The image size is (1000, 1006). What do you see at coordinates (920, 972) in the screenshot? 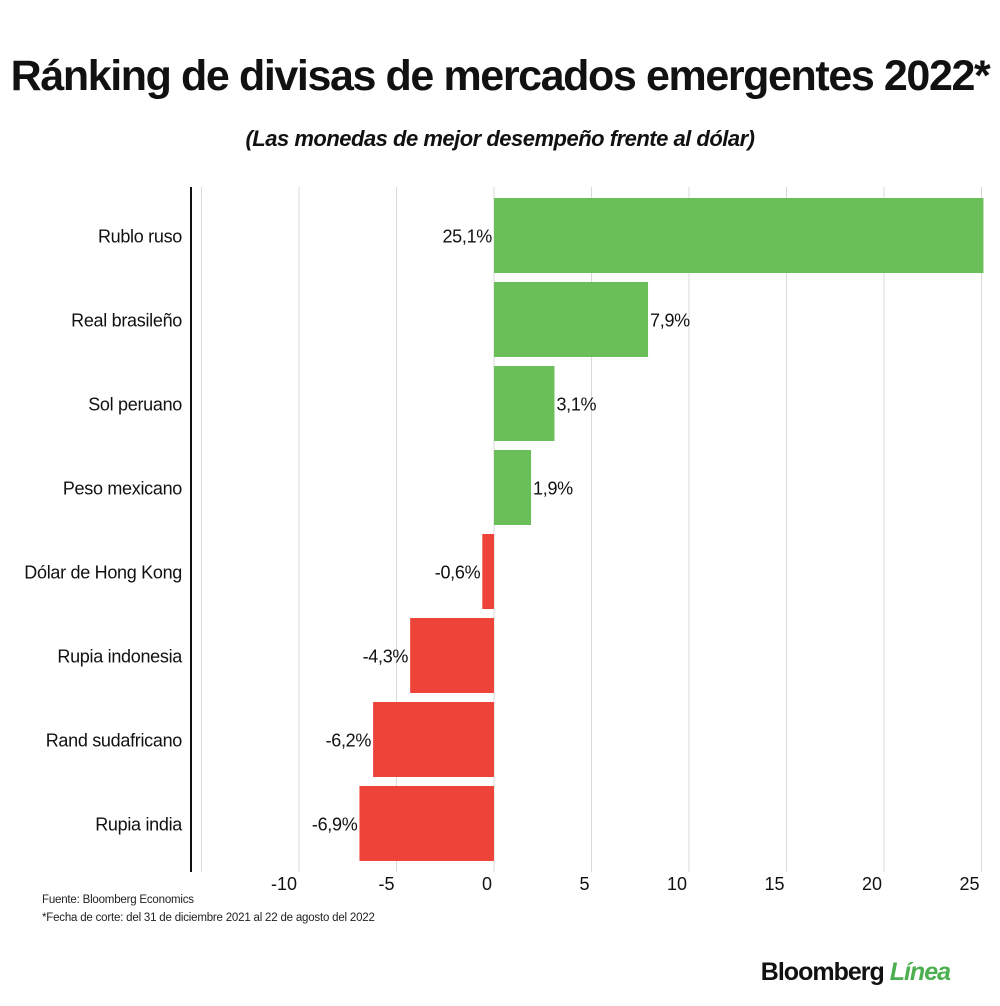
I see `brand-accent: Línea` at bounding box center [920, 972].